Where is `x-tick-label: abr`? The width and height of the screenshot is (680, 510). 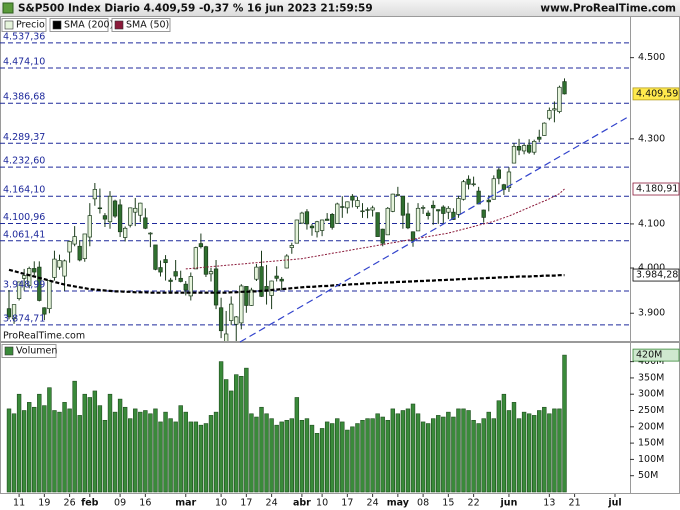 x-tick-label: abr is located at coordinates (302, 503).